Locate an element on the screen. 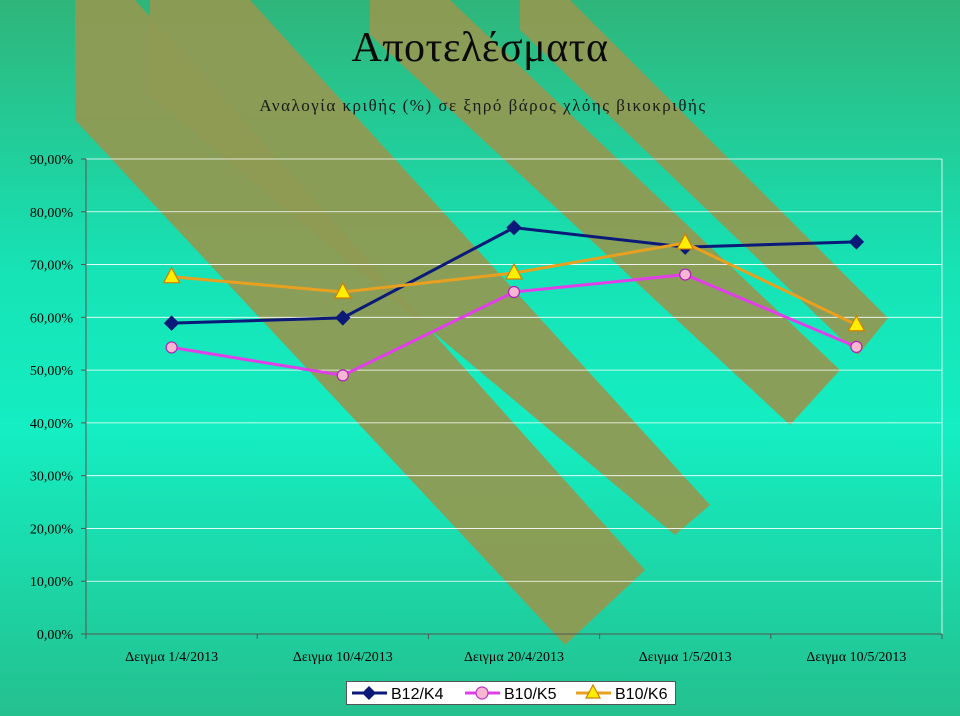 This screenshot has width=960, height=716. series-line-b10-k6 is located at coordinates (514, 284).